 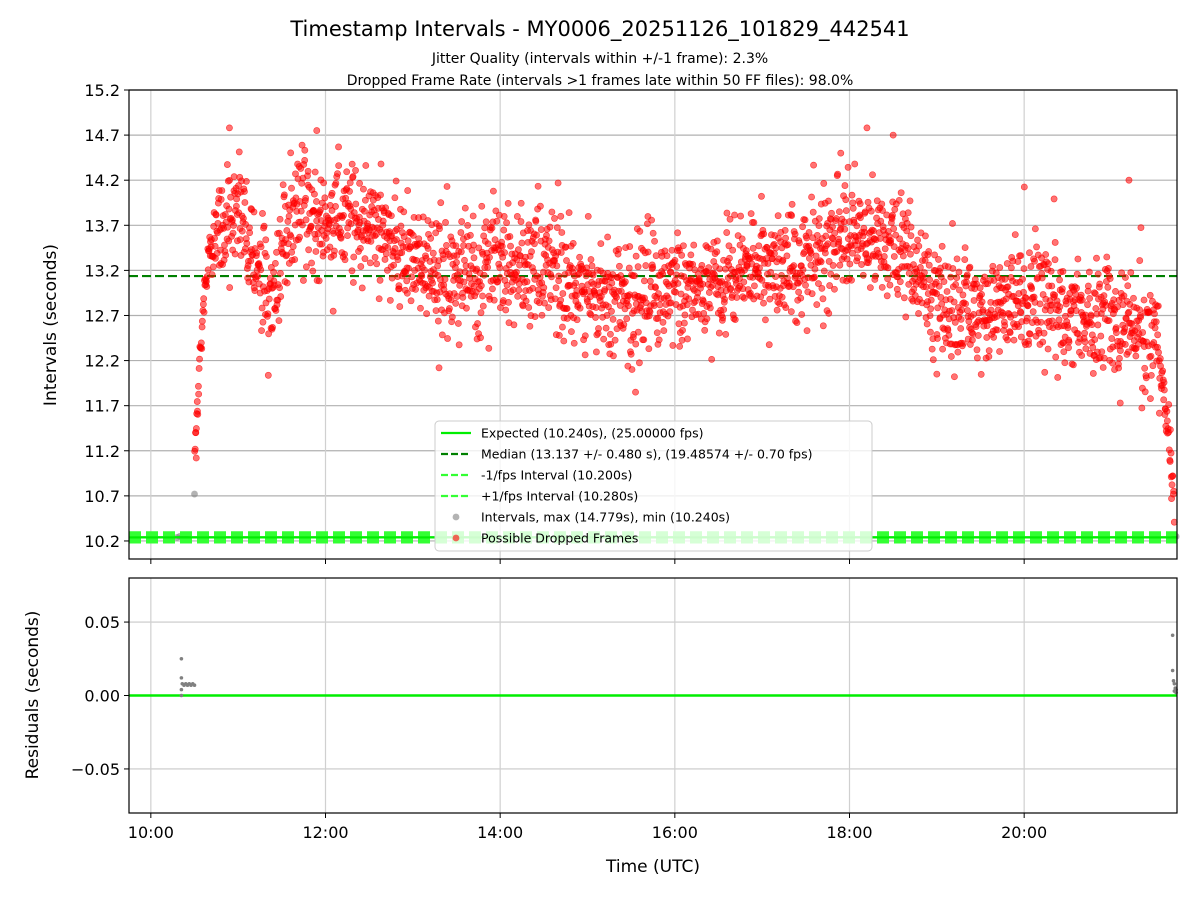 What do you see at coordinates (849, 832) in the screenshot?
I see `x-tick-label: 18:00` at bounding box center [849, 832].